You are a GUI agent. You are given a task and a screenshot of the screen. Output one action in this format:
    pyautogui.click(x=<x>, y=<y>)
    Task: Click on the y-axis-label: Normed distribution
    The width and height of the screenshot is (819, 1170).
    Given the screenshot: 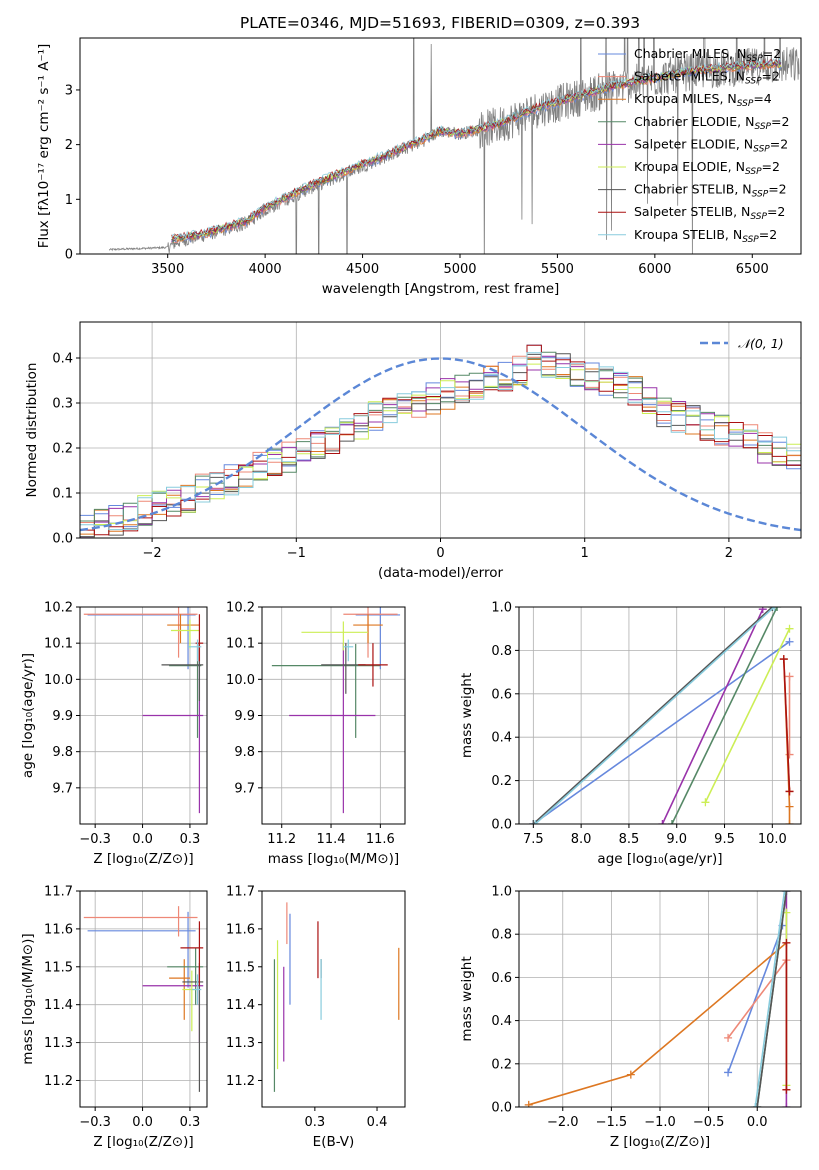 What is the action you would take?
    pyautogui.click(x=32, y=430)
    